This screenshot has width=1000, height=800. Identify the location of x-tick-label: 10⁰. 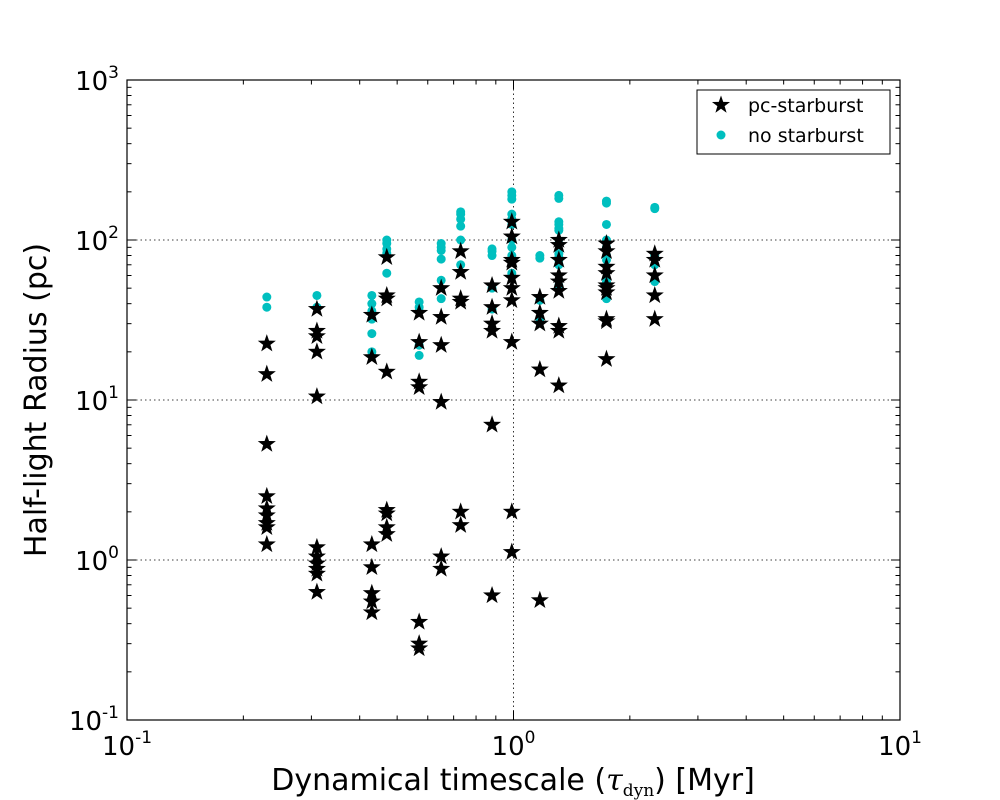
(514, 745).